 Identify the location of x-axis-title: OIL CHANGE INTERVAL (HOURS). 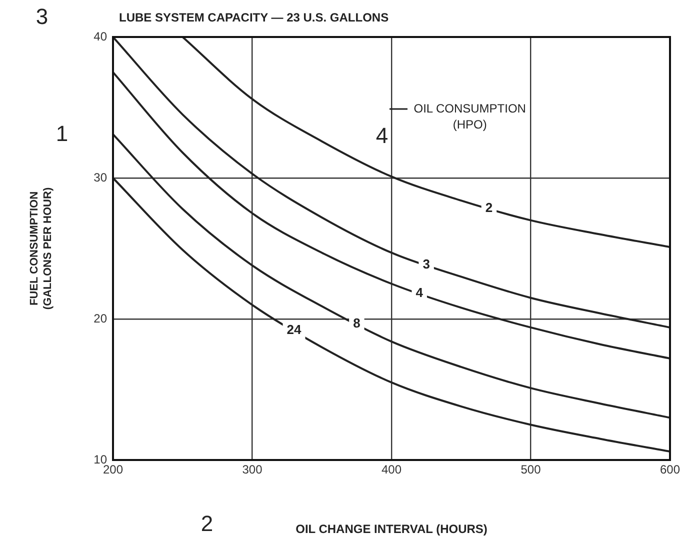
(392, 529).